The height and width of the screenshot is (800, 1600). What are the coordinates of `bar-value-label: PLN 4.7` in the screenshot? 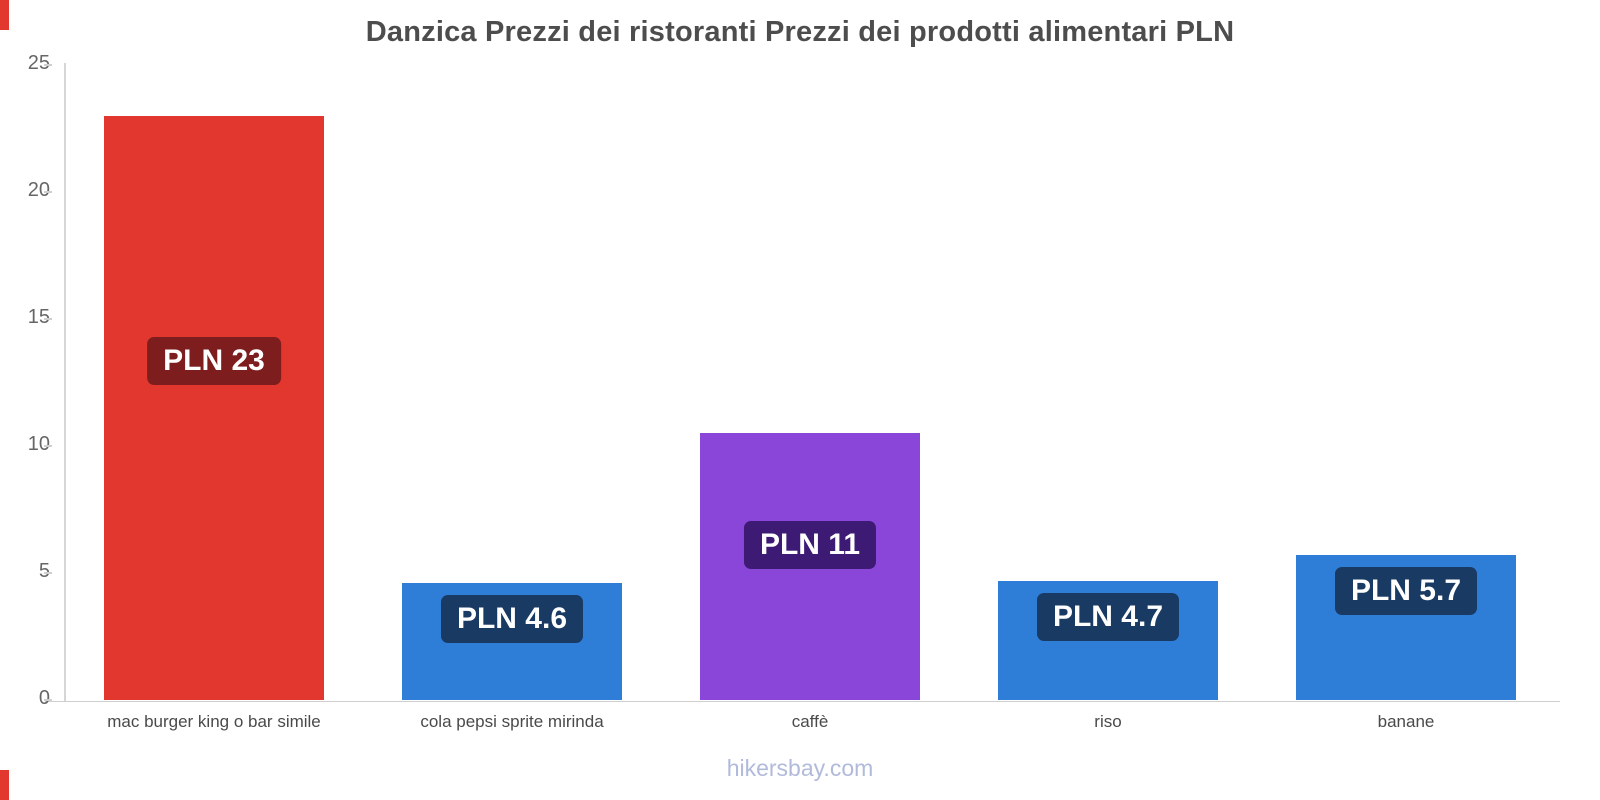 It's located at (1108, 616).